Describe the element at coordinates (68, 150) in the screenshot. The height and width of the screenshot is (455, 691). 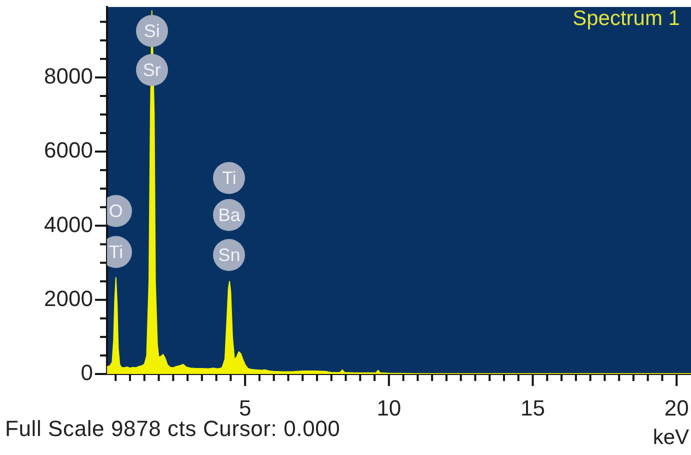
I see `y-tick-label: 6000` at that location.